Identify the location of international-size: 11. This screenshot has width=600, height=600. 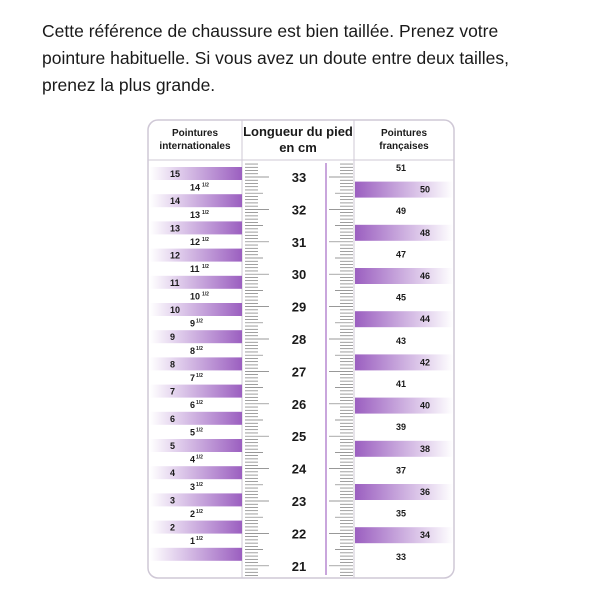
(175, 283).